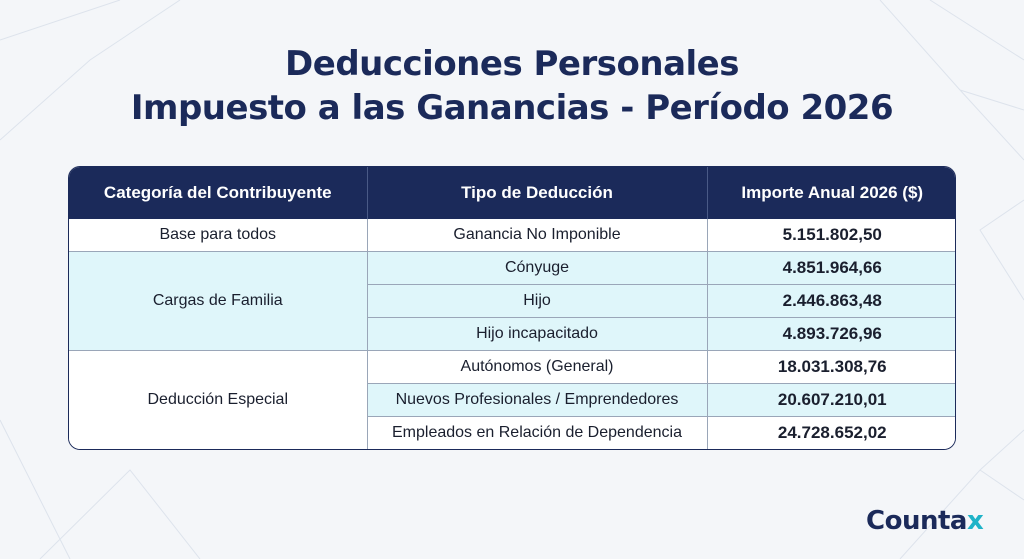 This screenshot has width=1024, height=559. Describe the element at coordinates (831, 235) in the screenshot. I see `amount-cell: 5.151.802,50` at that location.